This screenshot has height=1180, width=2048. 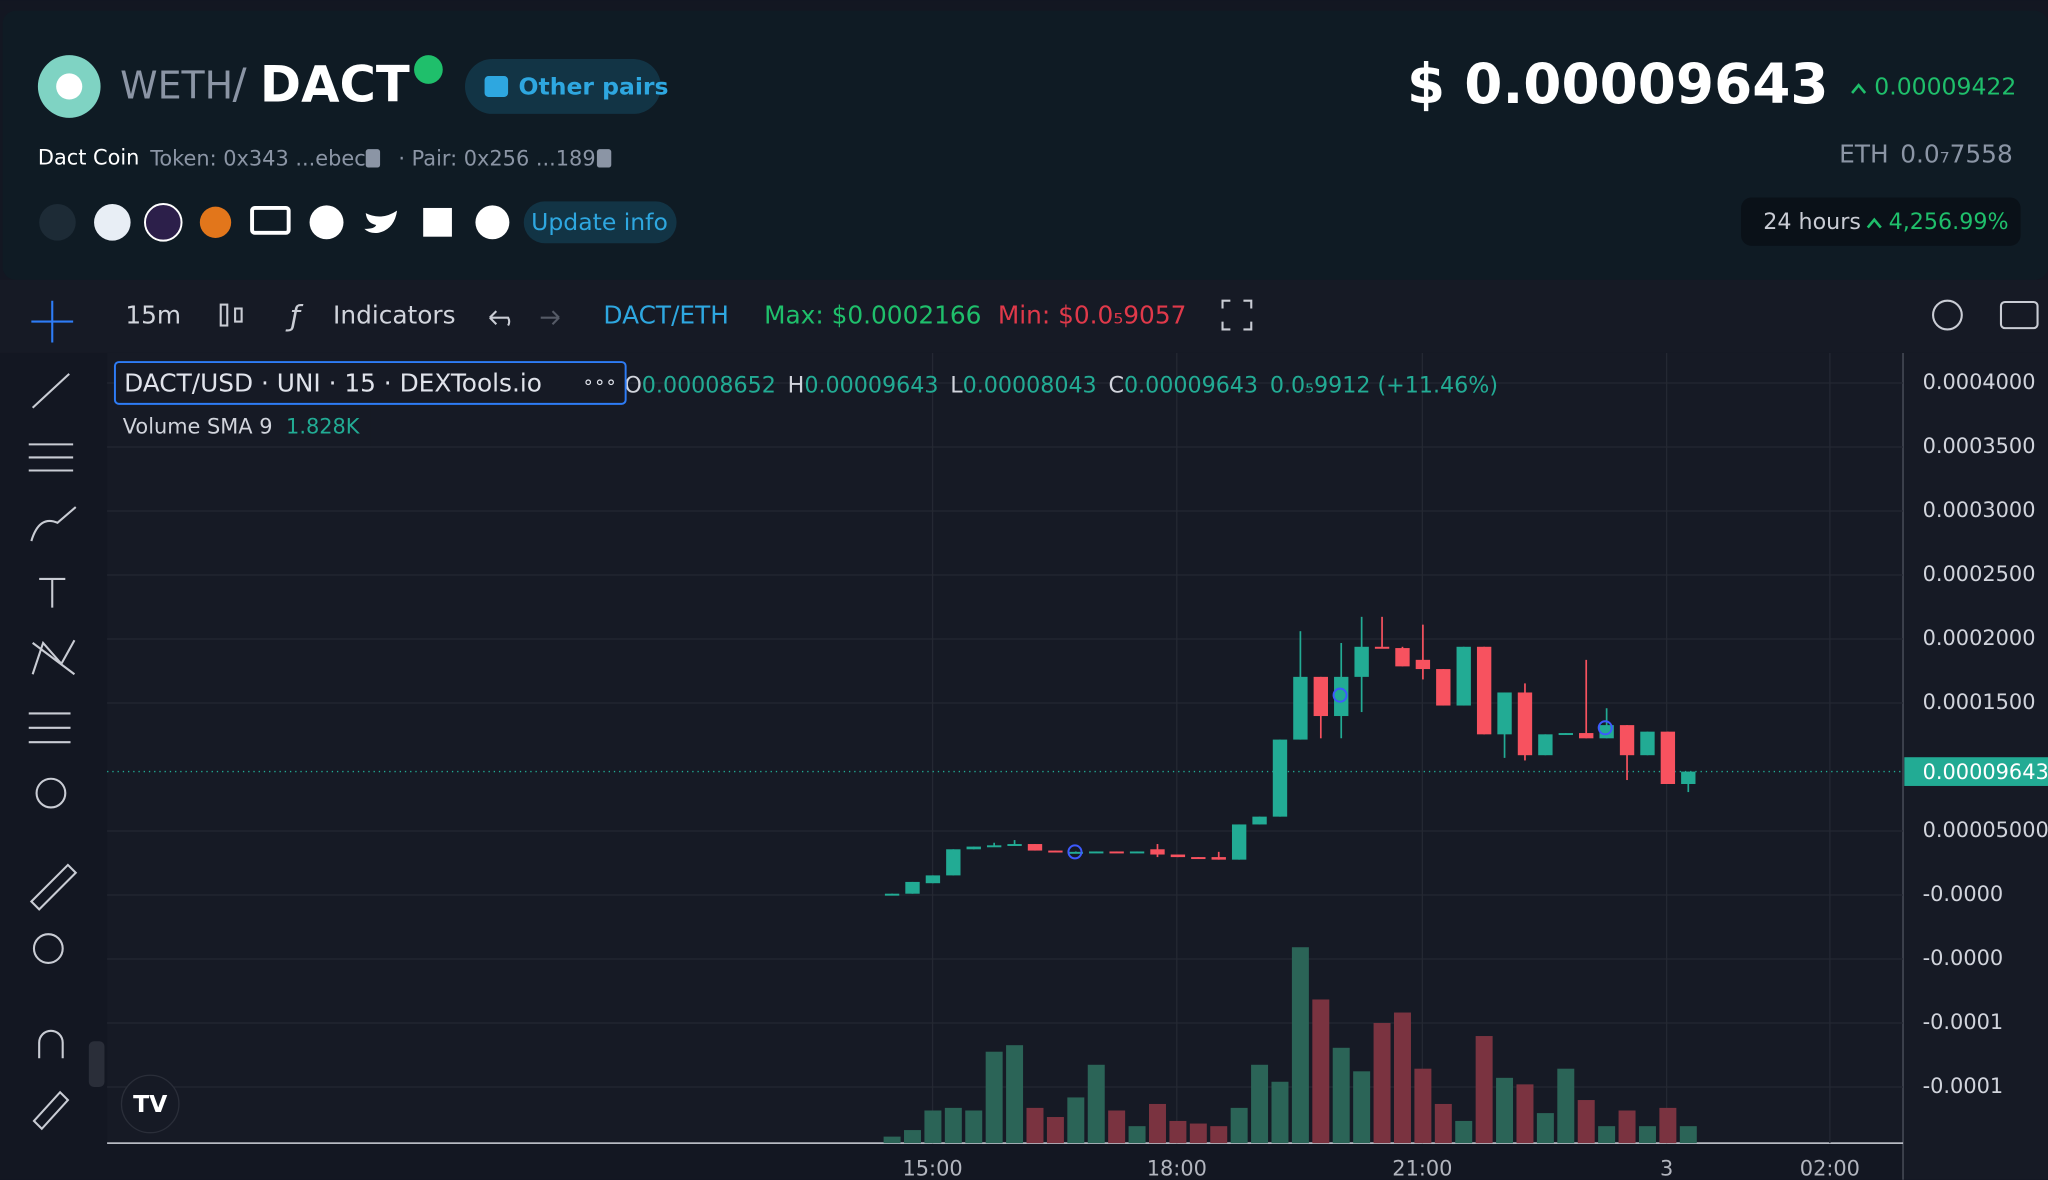 What do you see at coordinates (51, 1110) in the screenshot?
I see `lock-draw-tool` at bounding box center [51, 1110].